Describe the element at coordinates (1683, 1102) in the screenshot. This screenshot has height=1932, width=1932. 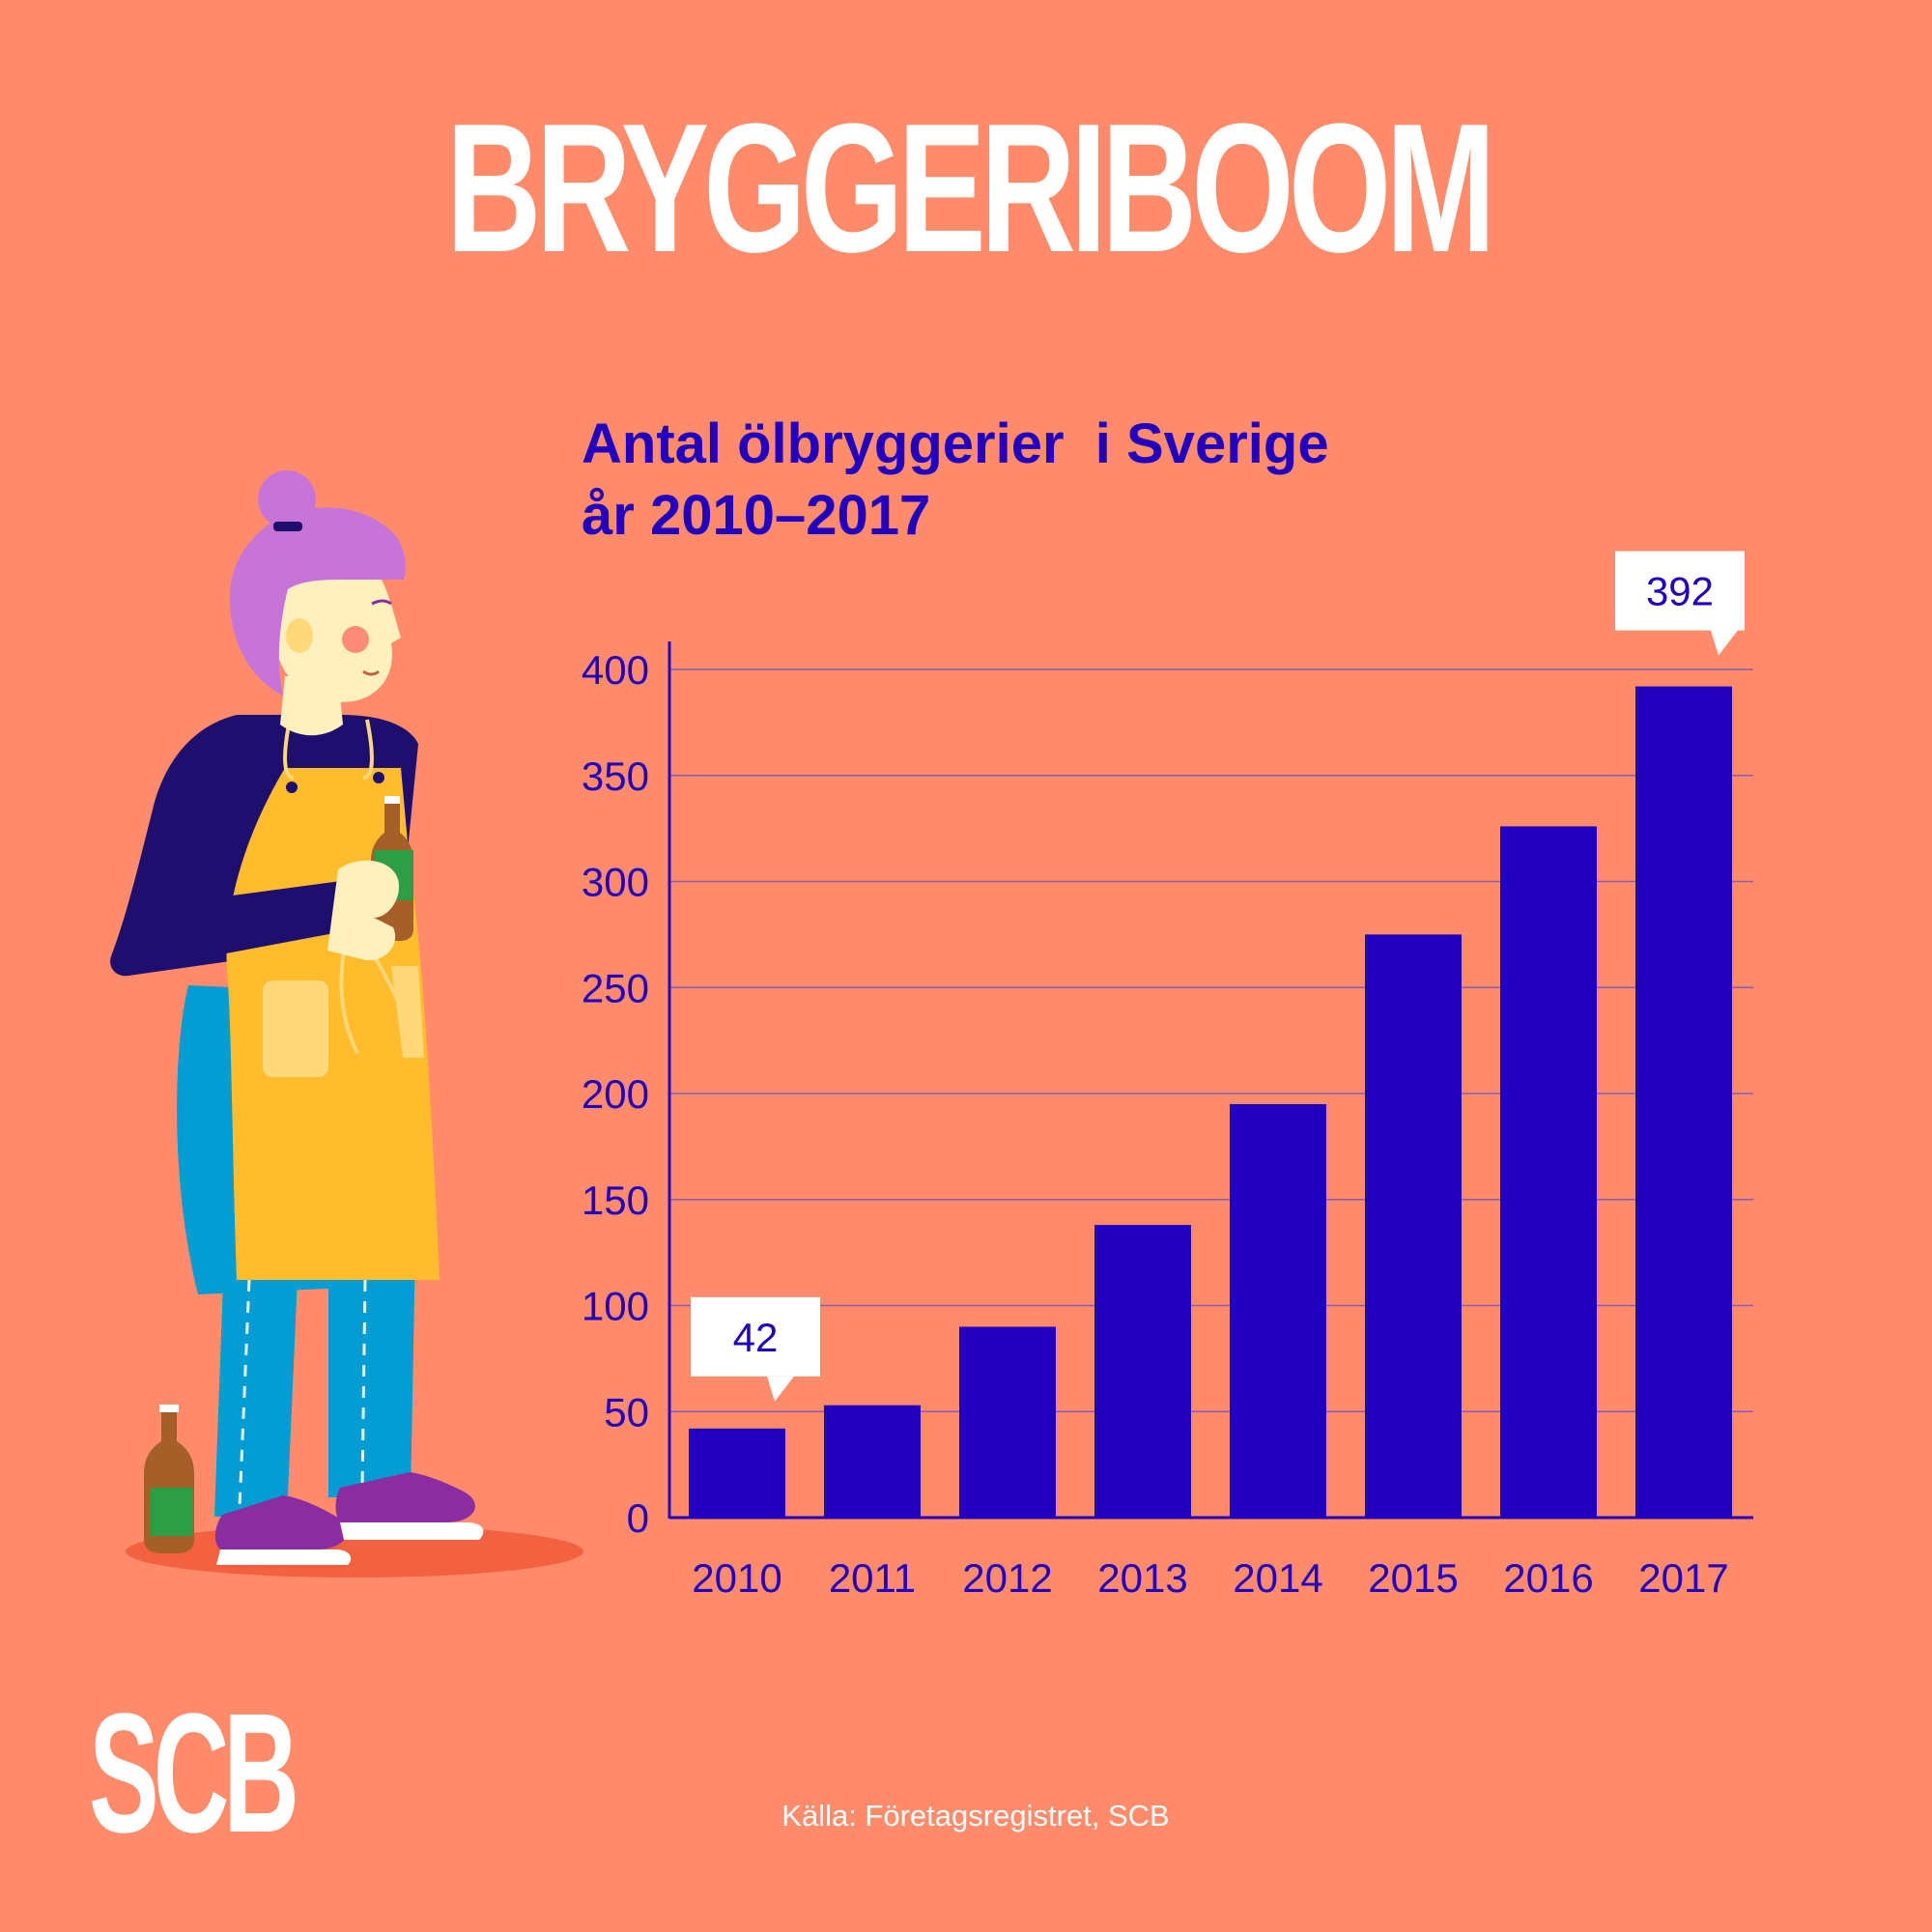
I see `bar-2017` at that location.